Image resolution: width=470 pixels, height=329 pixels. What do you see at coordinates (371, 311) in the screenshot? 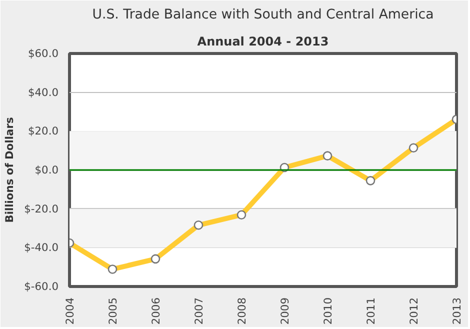
I see `x-tick-label: 2011` at bounding box center [371, 311].